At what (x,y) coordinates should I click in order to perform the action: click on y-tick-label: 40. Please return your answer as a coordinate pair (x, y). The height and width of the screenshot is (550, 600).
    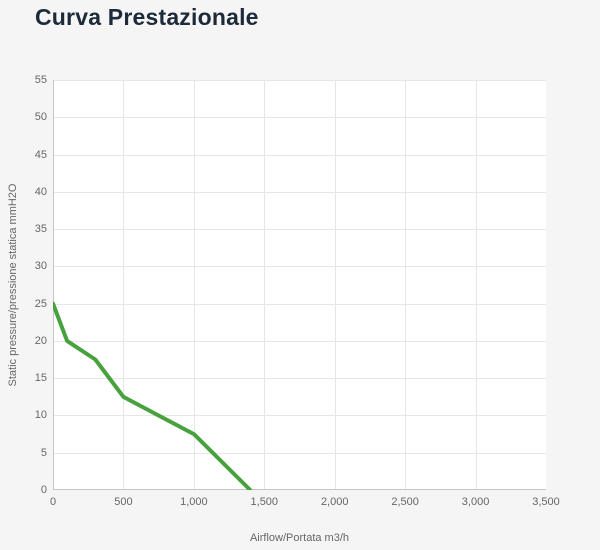
    Looking at the image, I should click on (40, 191).